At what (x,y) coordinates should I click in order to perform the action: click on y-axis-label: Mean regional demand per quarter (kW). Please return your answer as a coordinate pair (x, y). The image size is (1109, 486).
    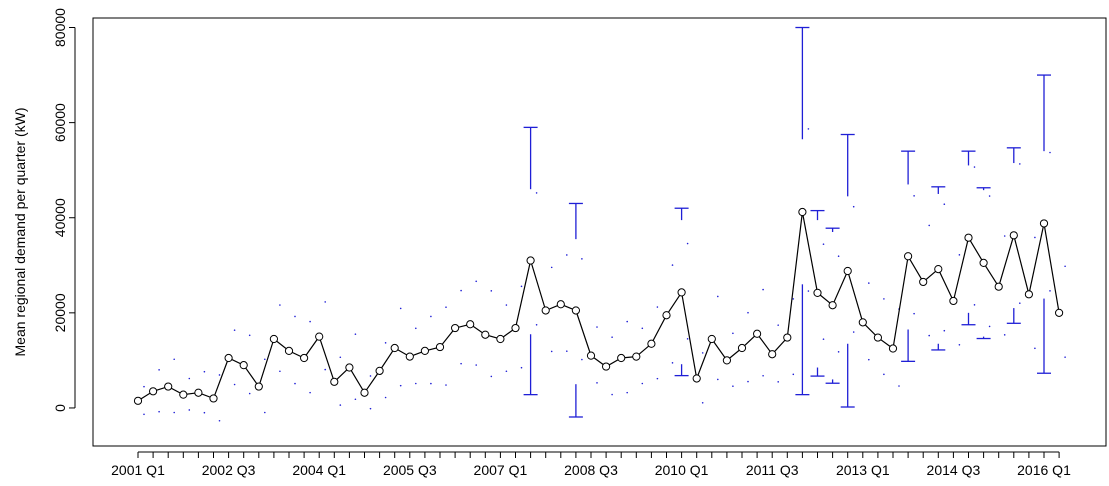
    Looking at the image, I should click on (20, 231).